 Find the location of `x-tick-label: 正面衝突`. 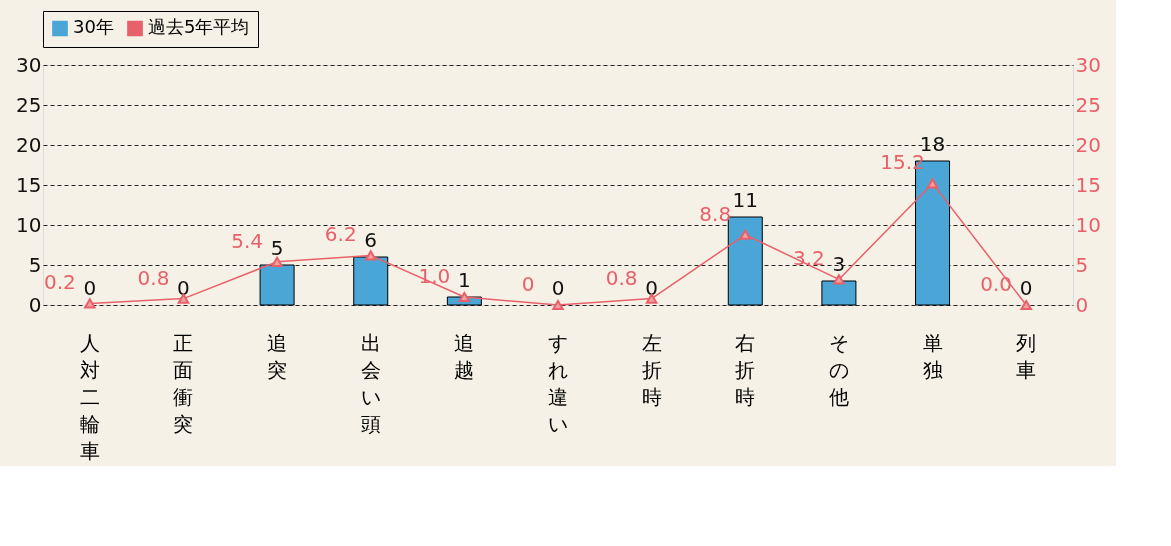

x-tick-label: 正面衝突 is located at coordinates (183, 383).